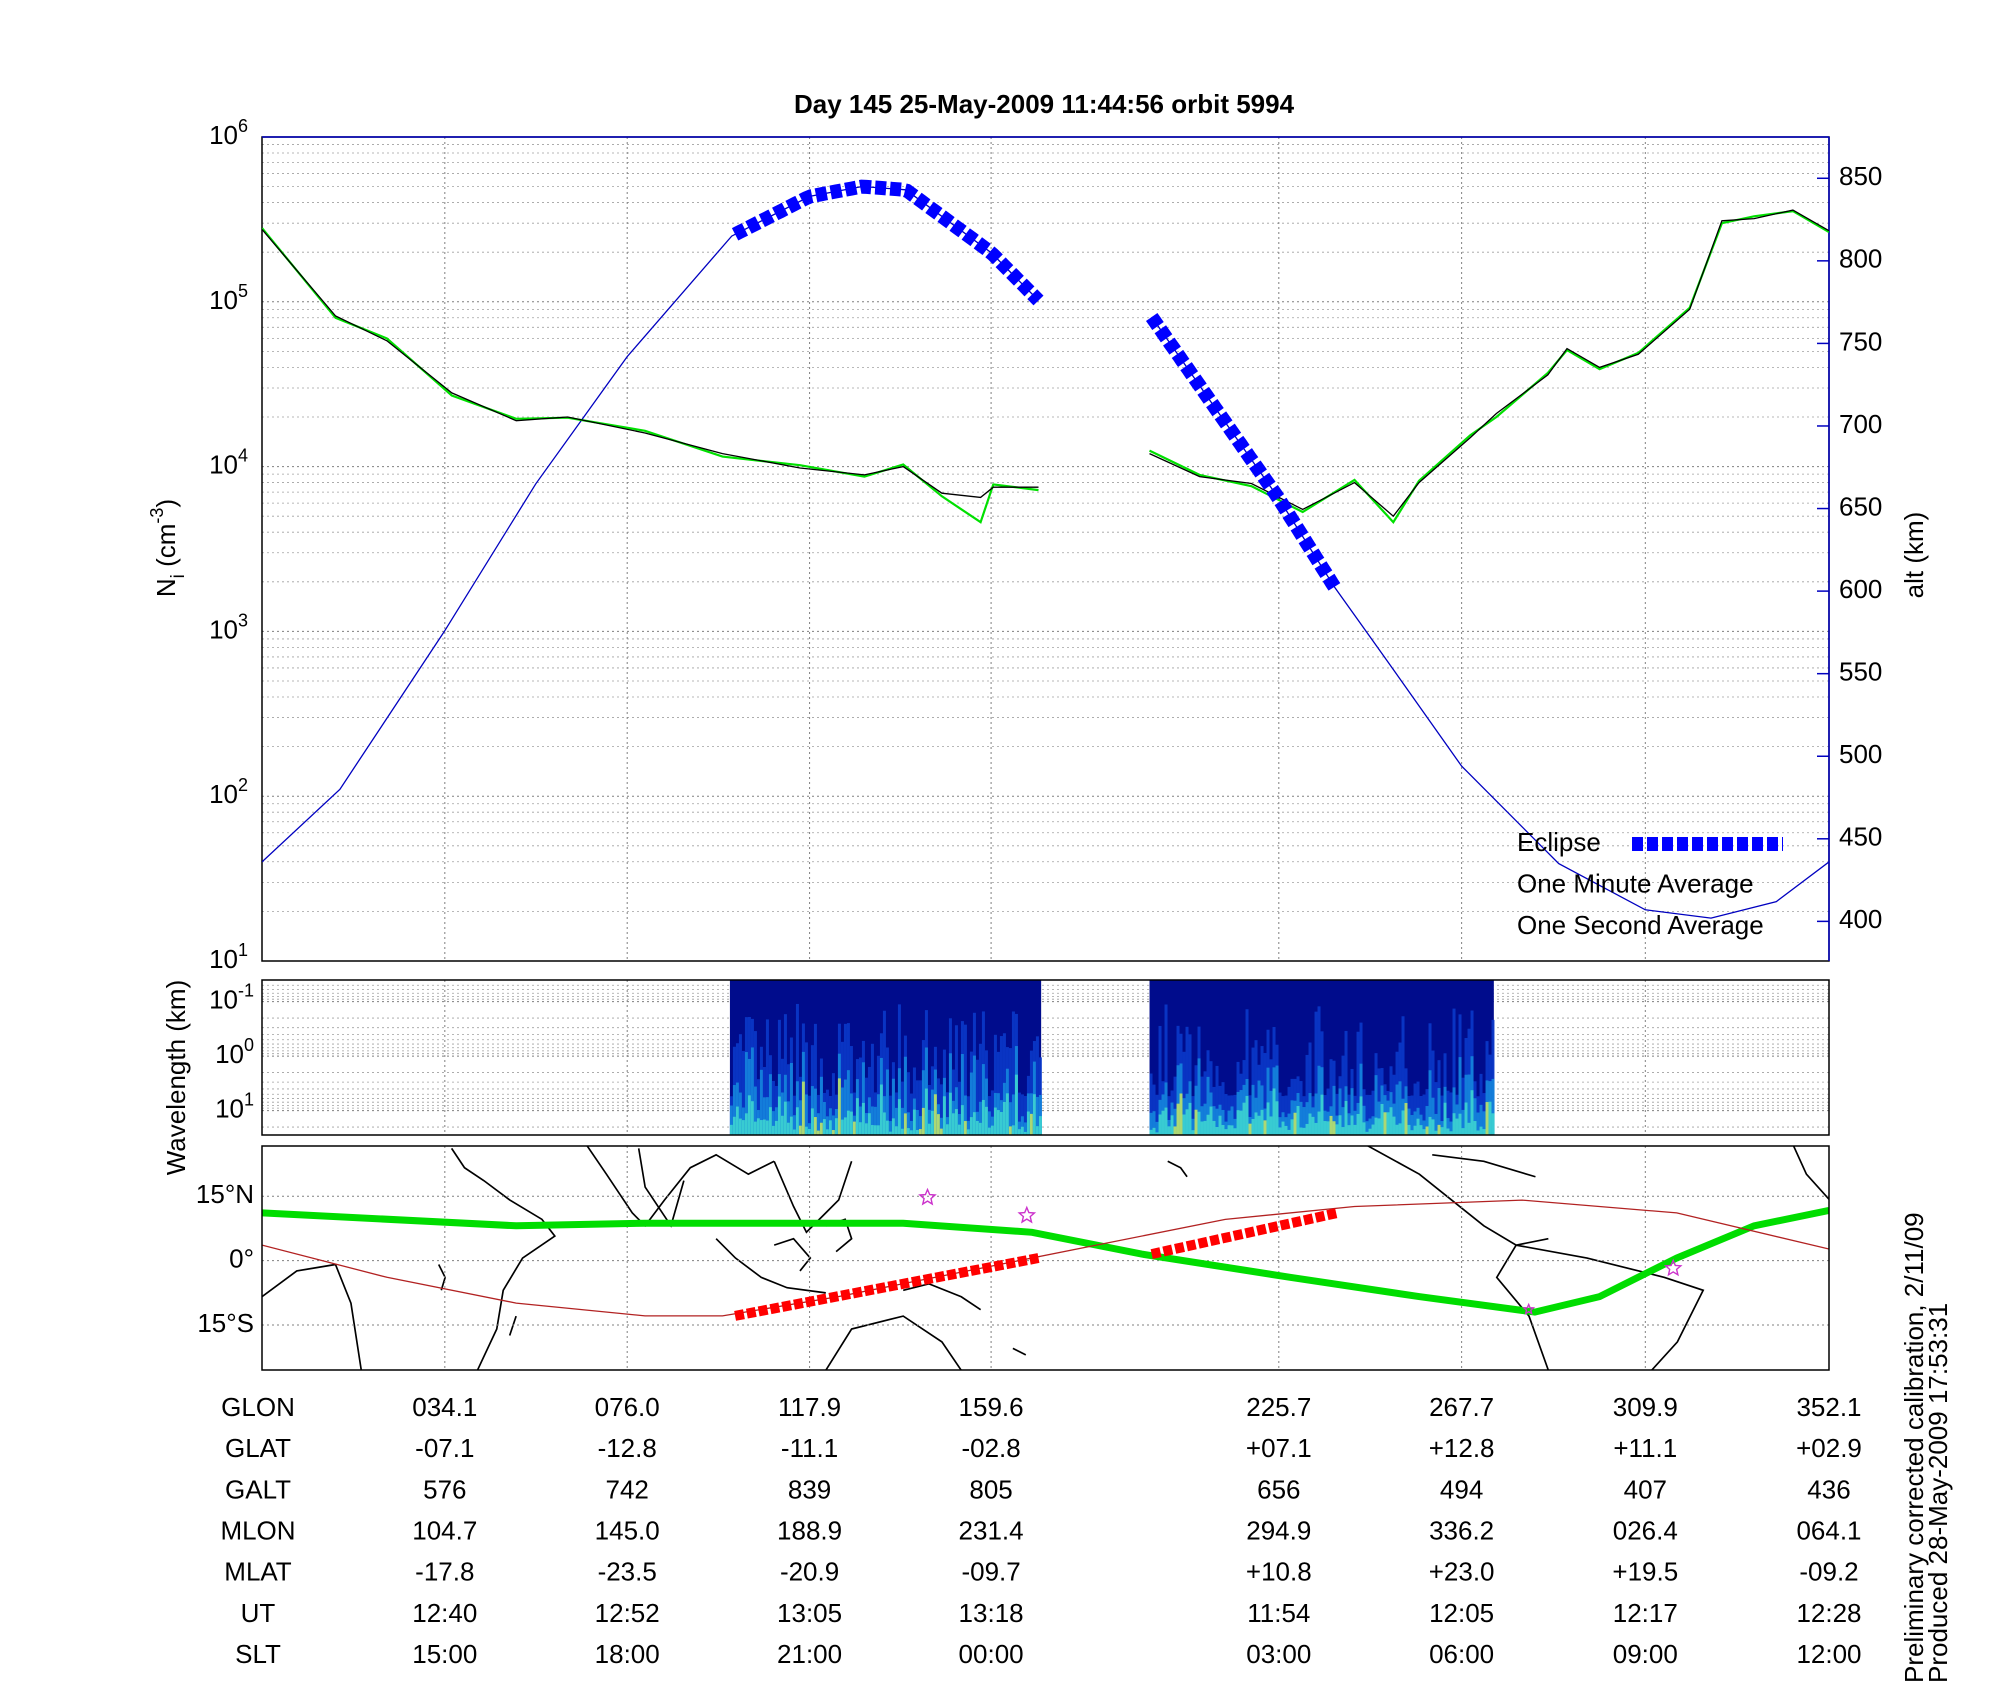  Describe the element at coordinates (243, 291) in the screenshot. I see `tick-exponent: 5` at that location.